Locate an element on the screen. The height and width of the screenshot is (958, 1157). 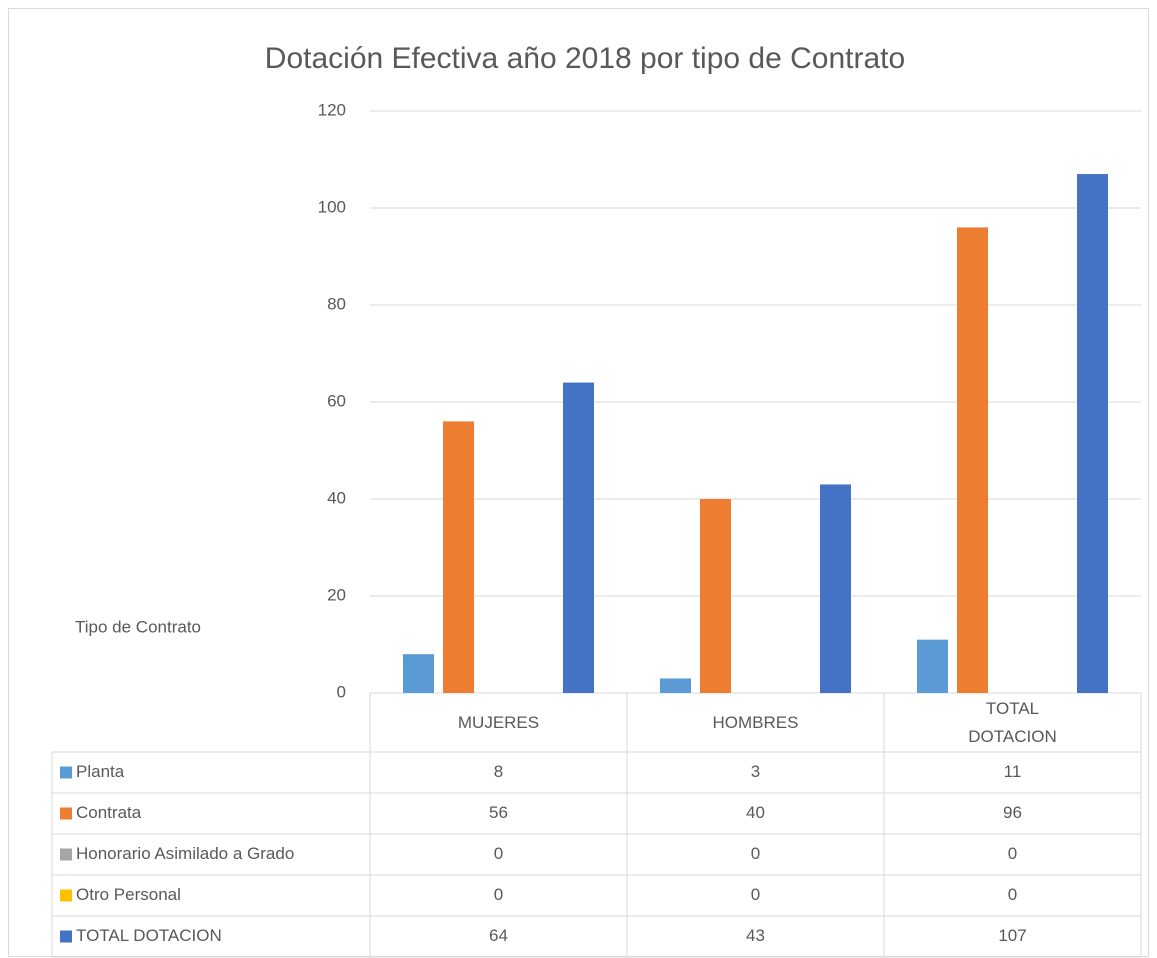
x-tick-label-wrap: HOMBRES is located at coordinates (755, 722).